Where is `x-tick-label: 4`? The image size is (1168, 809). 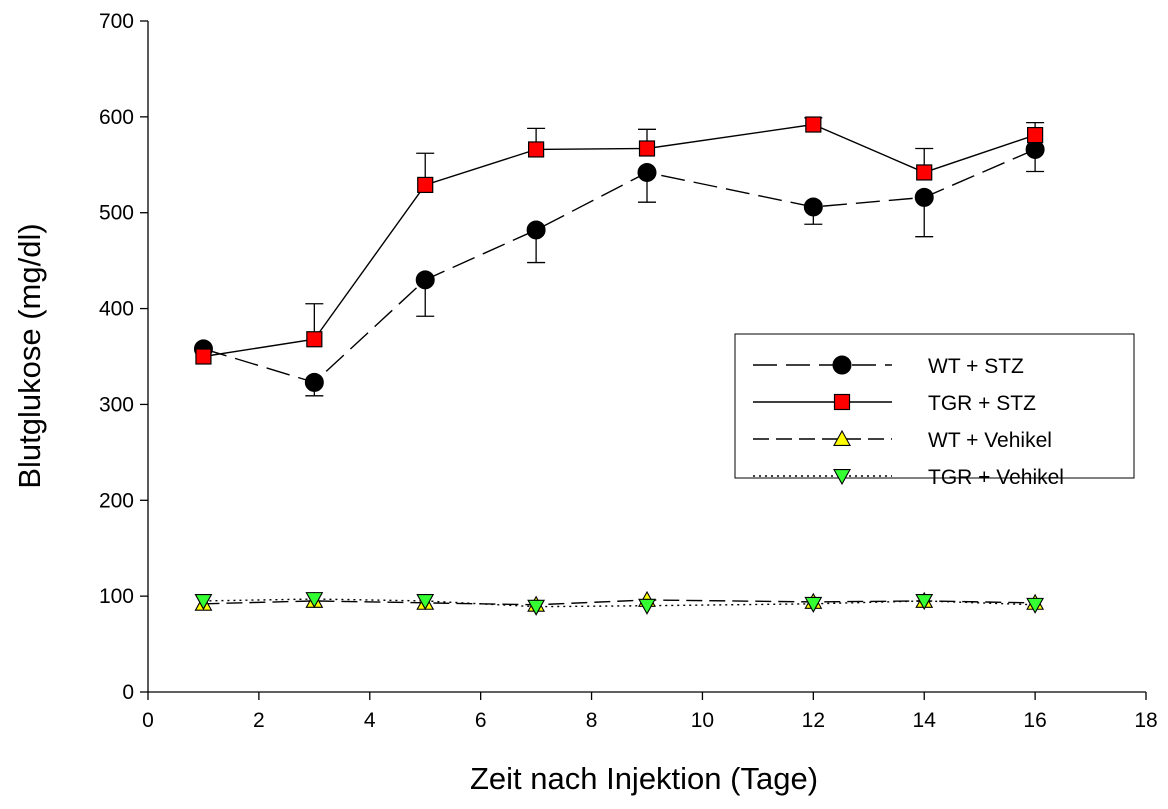
x-tick-label: 4 is located at coordinates (370, 720).